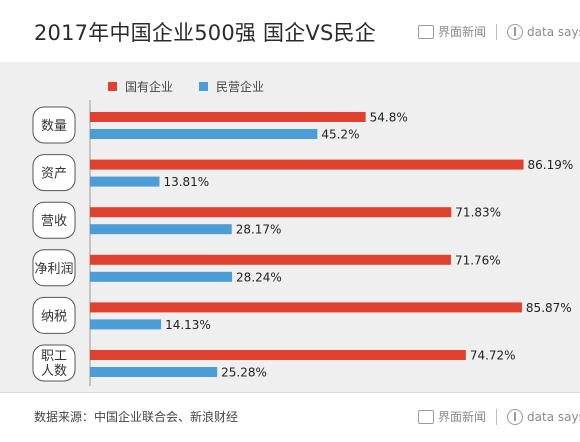  What do you see at coordinates (549, 308) in the screenshot?
I see `data-label-state: 85.87%` at bounding box center [549, 308].